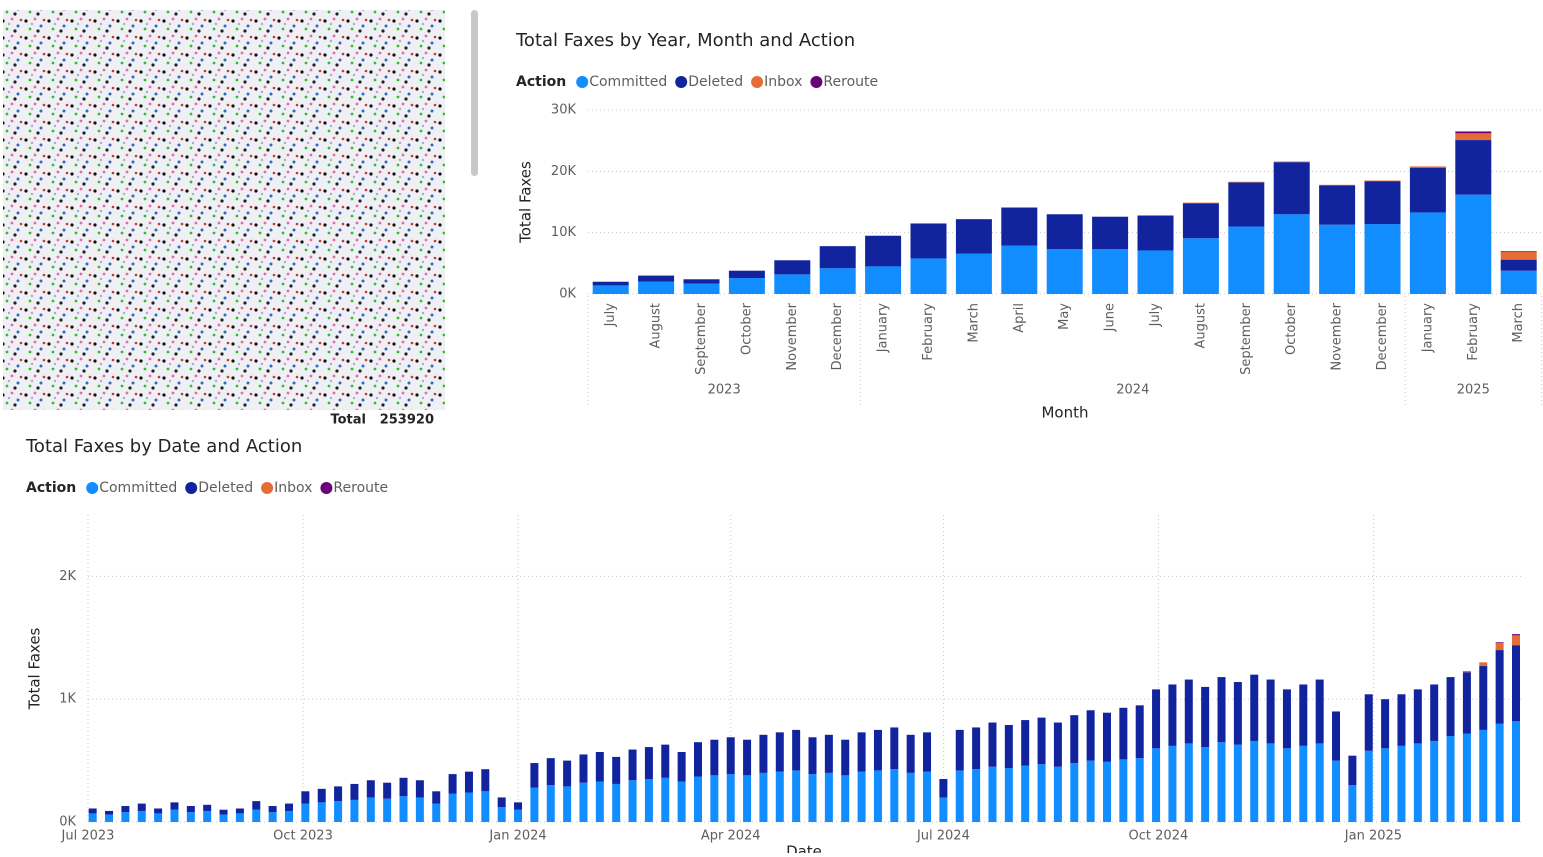 The height and width of the screenshot is (857, 1543). What do you see at coordinates (224, 210) in the screenshot?
I see `obscured-matrix` at bounding box center [224, 210].